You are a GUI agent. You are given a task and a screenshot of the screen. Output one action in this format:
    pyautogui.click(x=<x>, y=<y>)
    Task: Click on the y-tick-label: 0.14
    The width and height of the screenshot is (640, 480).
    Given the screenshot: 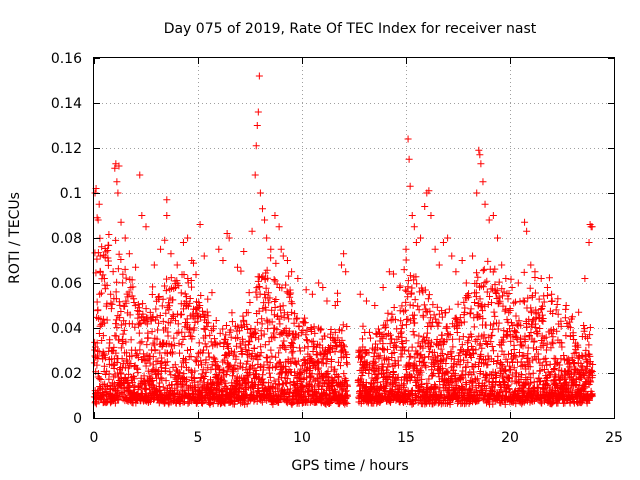 What is the action you would take?
    pyautogui.click(x=66, y=104)
    